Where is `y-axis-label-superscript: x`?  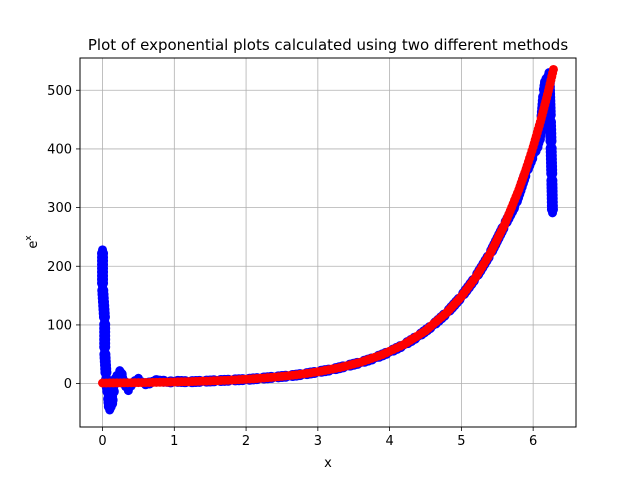 y-axis-label-superscript: x is located at coordinates (29, 238).